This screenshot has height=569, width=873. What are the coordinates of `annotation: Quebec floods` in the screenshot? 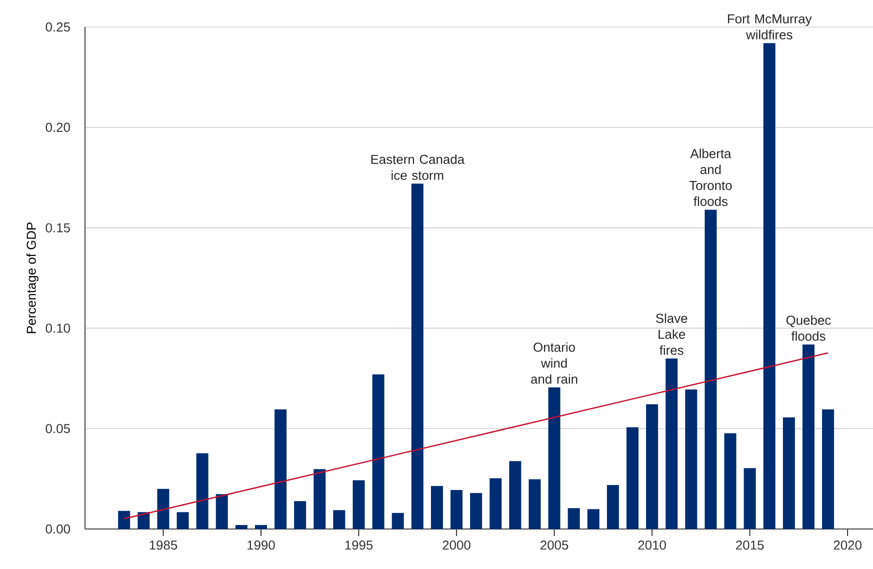 It's located at (808, 328).